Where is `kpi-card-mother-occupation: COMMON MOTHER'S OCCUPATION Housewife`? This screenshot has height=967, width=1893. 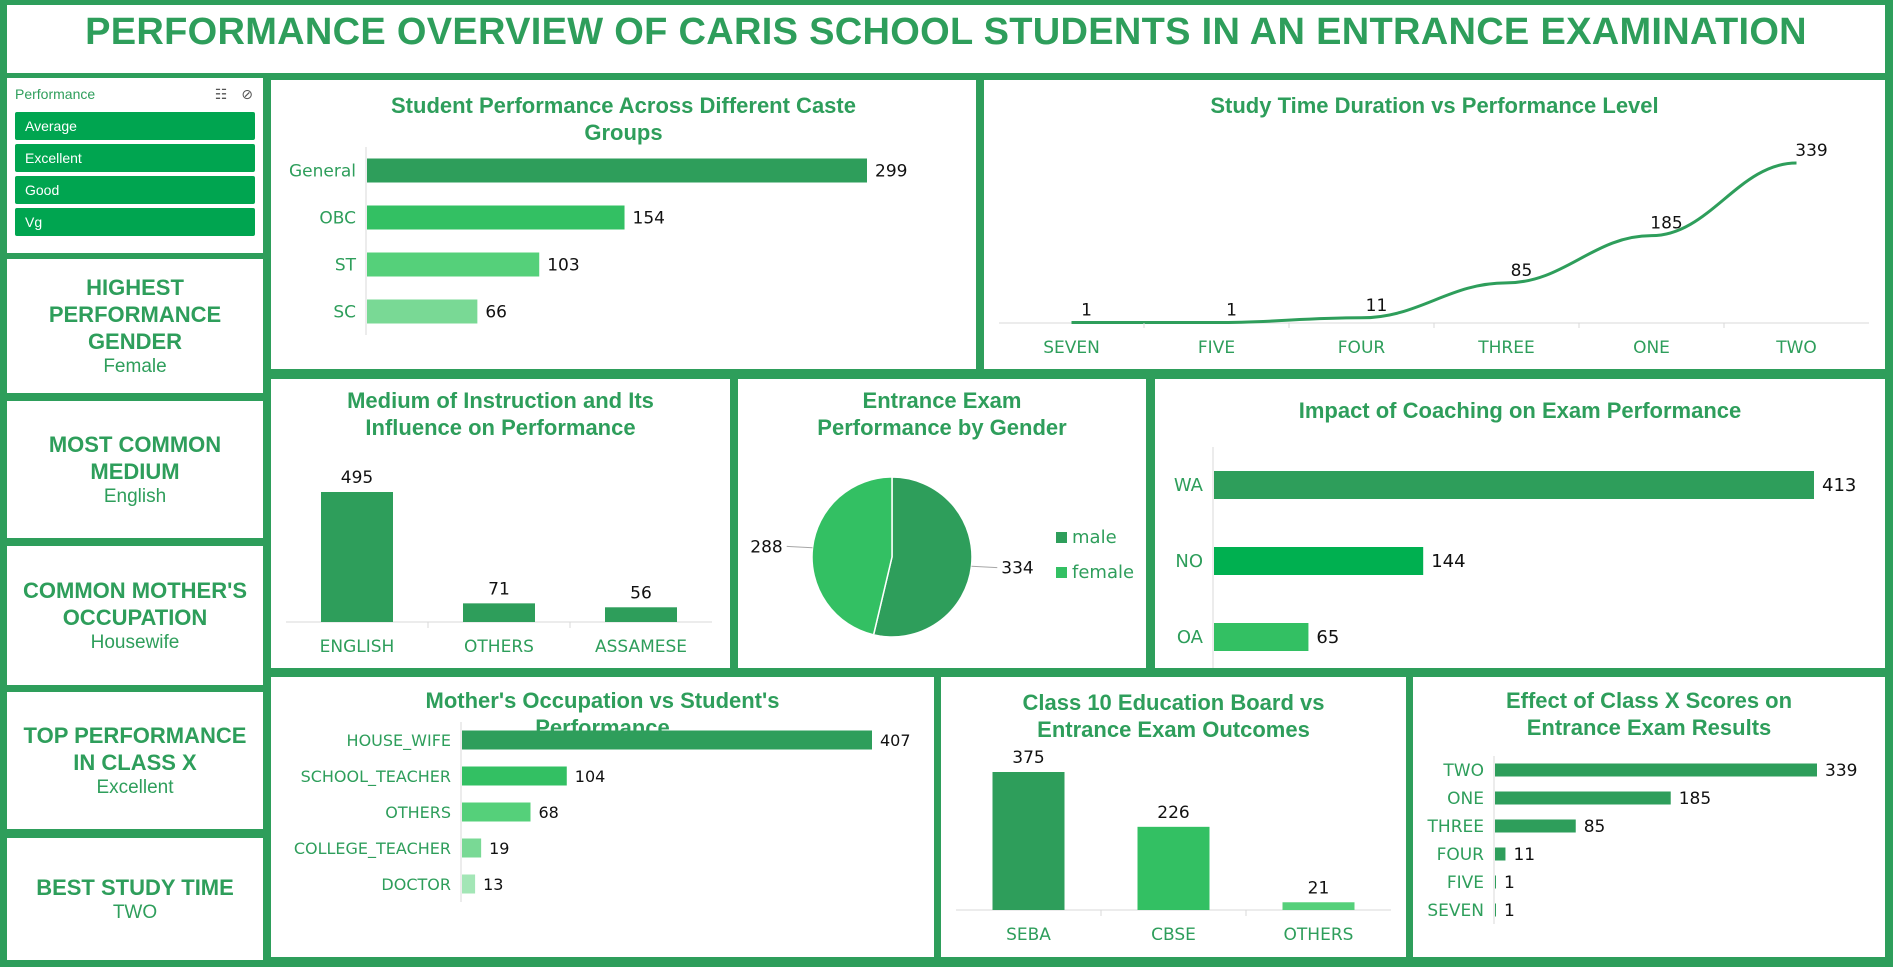 kpi-card-mother-occupation: COMMON MOTHER'S OCCUPATION Housewife is located at coordinates (135, 615).